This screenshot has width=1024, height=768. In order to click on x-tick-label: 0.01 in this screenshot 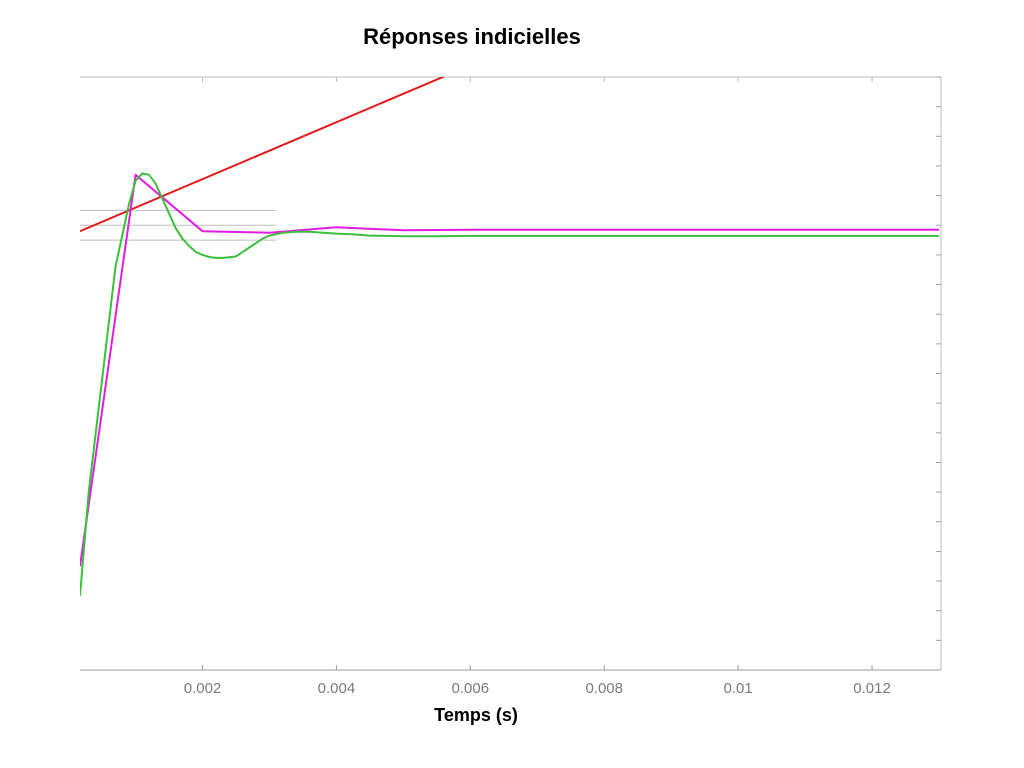, I will do `click(738, 688)`.